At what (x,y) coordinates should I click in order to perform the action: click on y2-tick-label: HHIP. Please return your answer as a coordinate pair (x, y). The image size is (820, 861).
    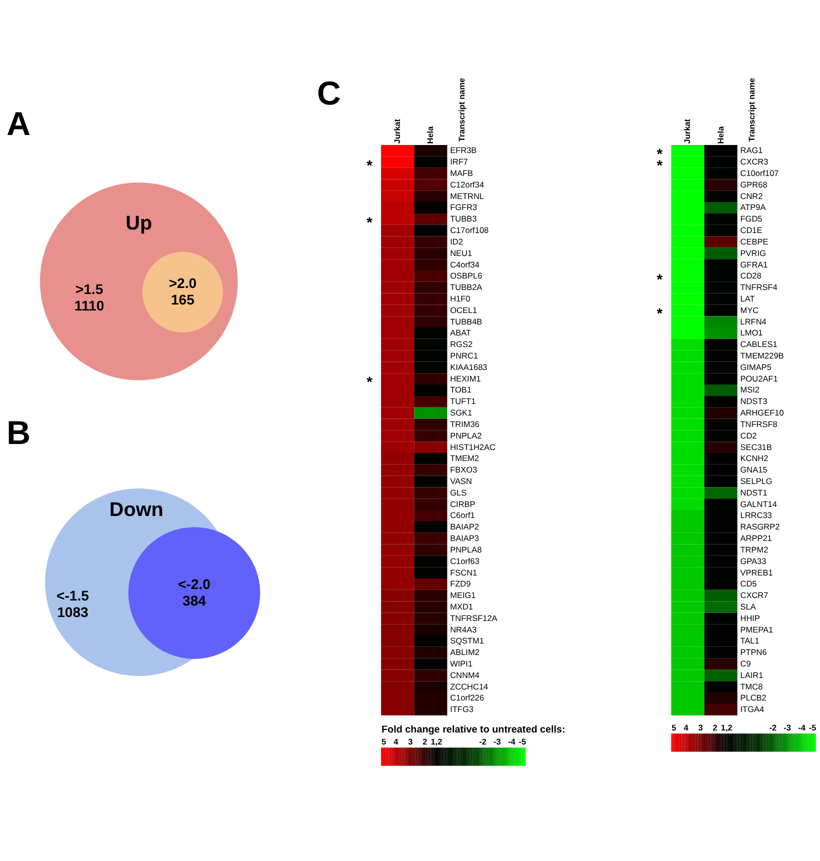
    Looking at the image, I should click on (750, 618).